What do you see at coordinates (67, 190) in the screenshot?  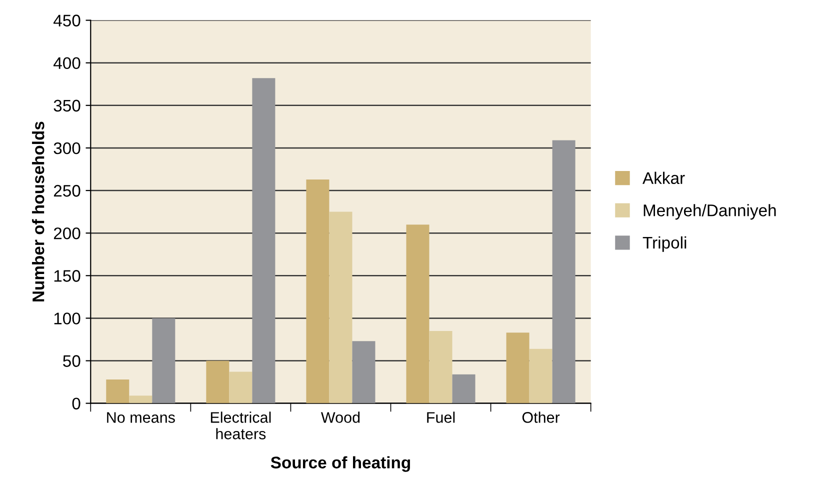 I see `y-tick-label: 250` at bounding box center [67, 190].